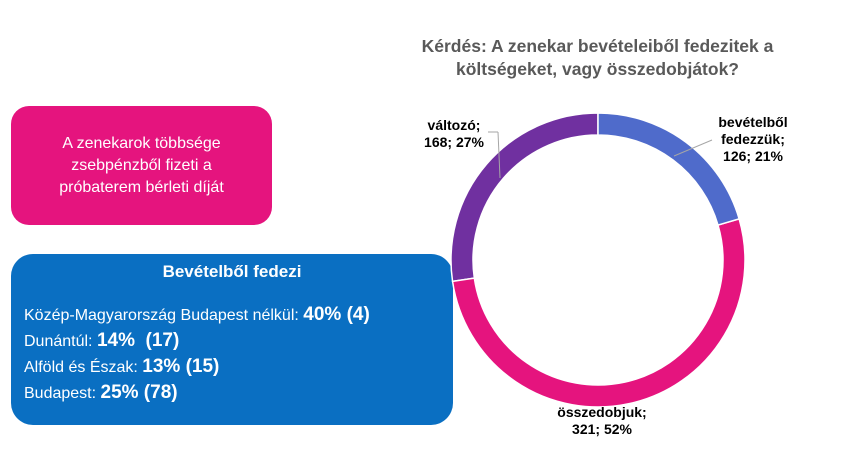 This screenshot has width=852, height=460. What do you see at coordinates (753, 139) in the screenshot?
I see `label-bevetelbol: bevételből fedezzük; 126; 21%` at bounding box center [753, 139].